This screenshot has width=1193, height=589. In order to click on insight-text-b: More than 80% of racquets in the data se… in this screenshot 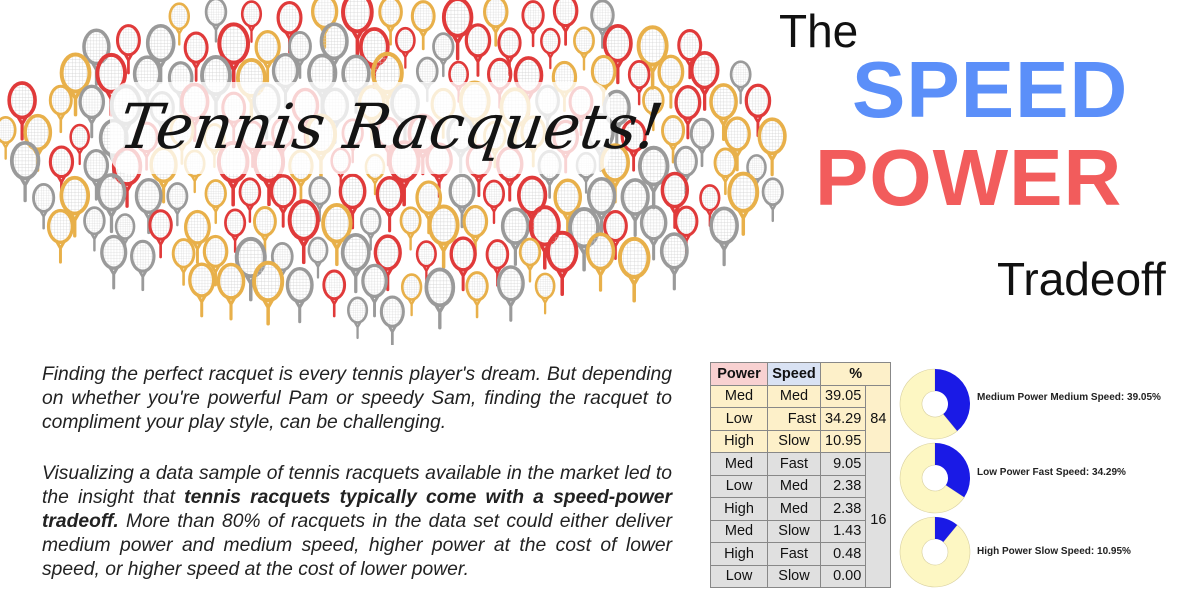, I will do `click(357, 545)`.